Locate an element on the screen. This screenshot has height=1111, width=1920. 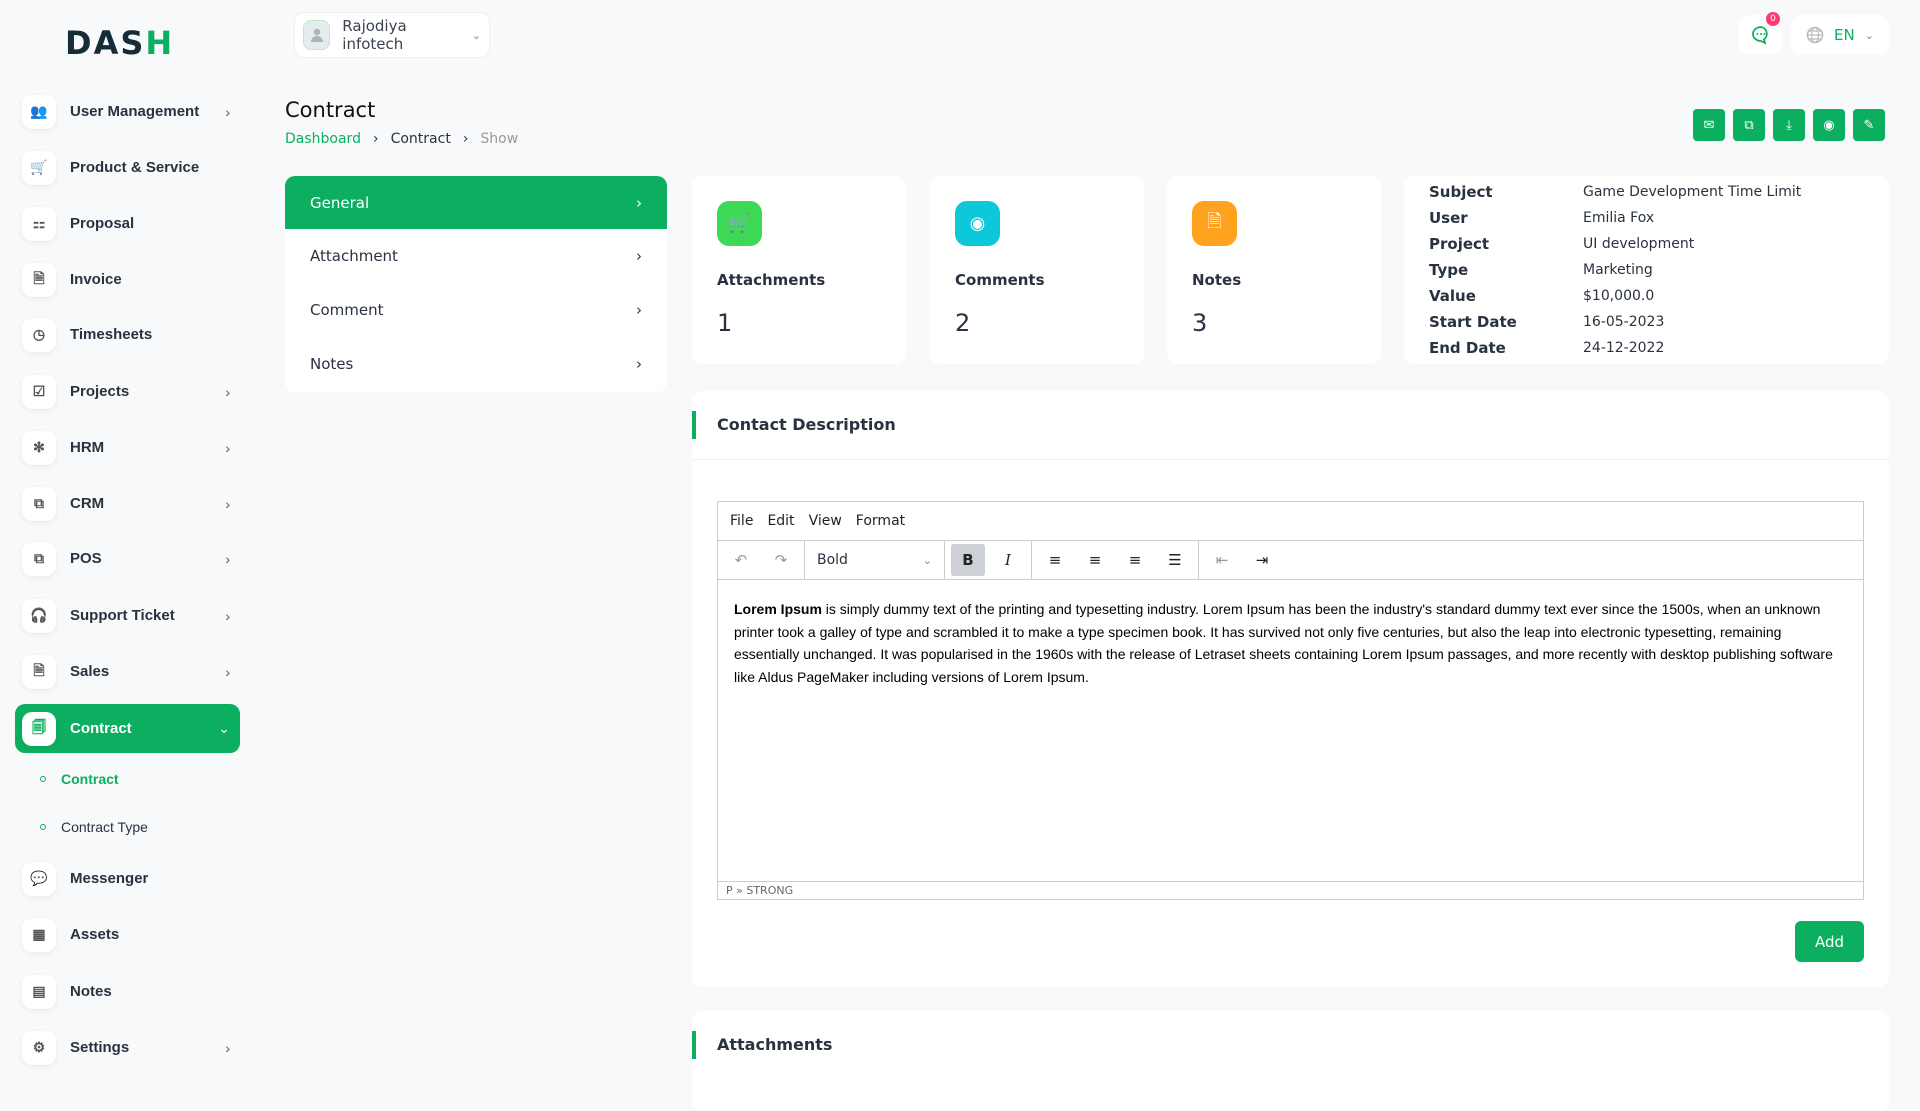
menu-notes: Notes › is located at coordinates (476, 364).